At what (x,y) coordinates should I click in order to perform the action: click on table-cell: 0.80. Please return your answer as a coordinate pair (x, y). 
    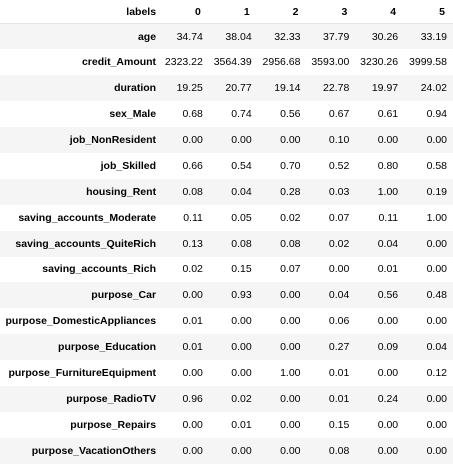
    Looking at the image, I should click on (388, 165).